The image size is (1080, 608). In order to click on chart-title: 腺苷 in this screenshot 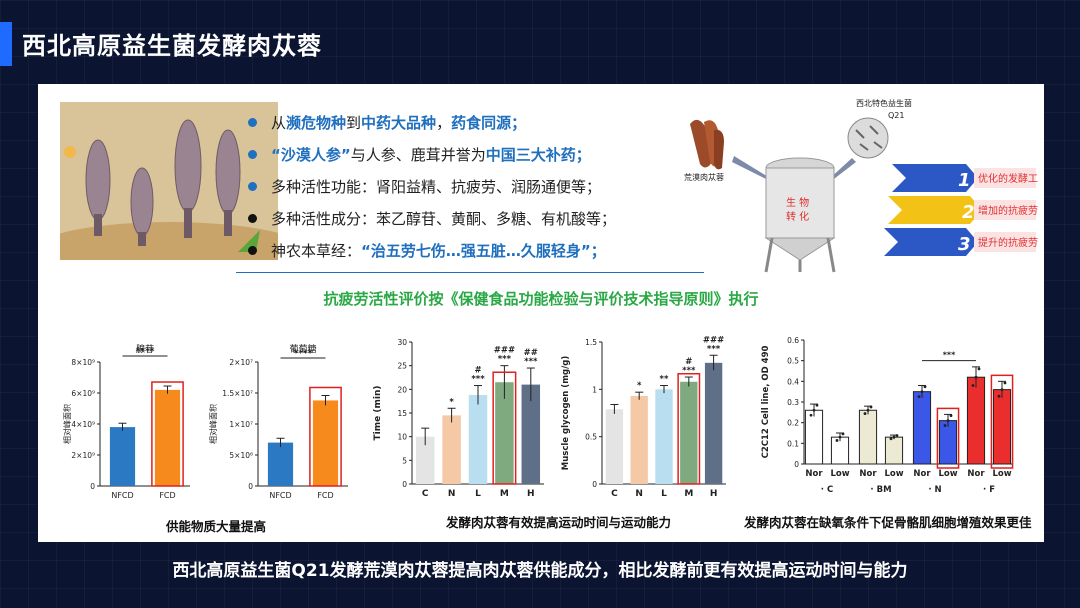, I will do `click(145, 349)`.